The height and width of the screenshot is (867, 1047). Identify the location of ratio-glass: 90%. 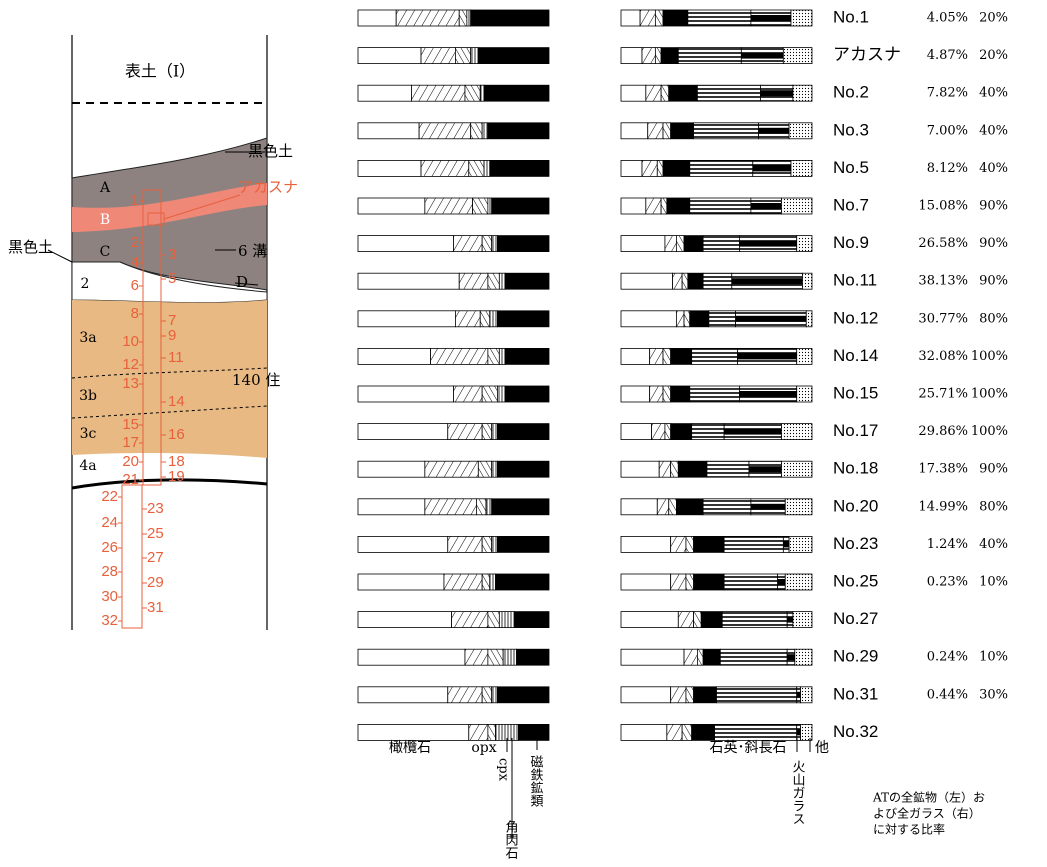
(993, 206).